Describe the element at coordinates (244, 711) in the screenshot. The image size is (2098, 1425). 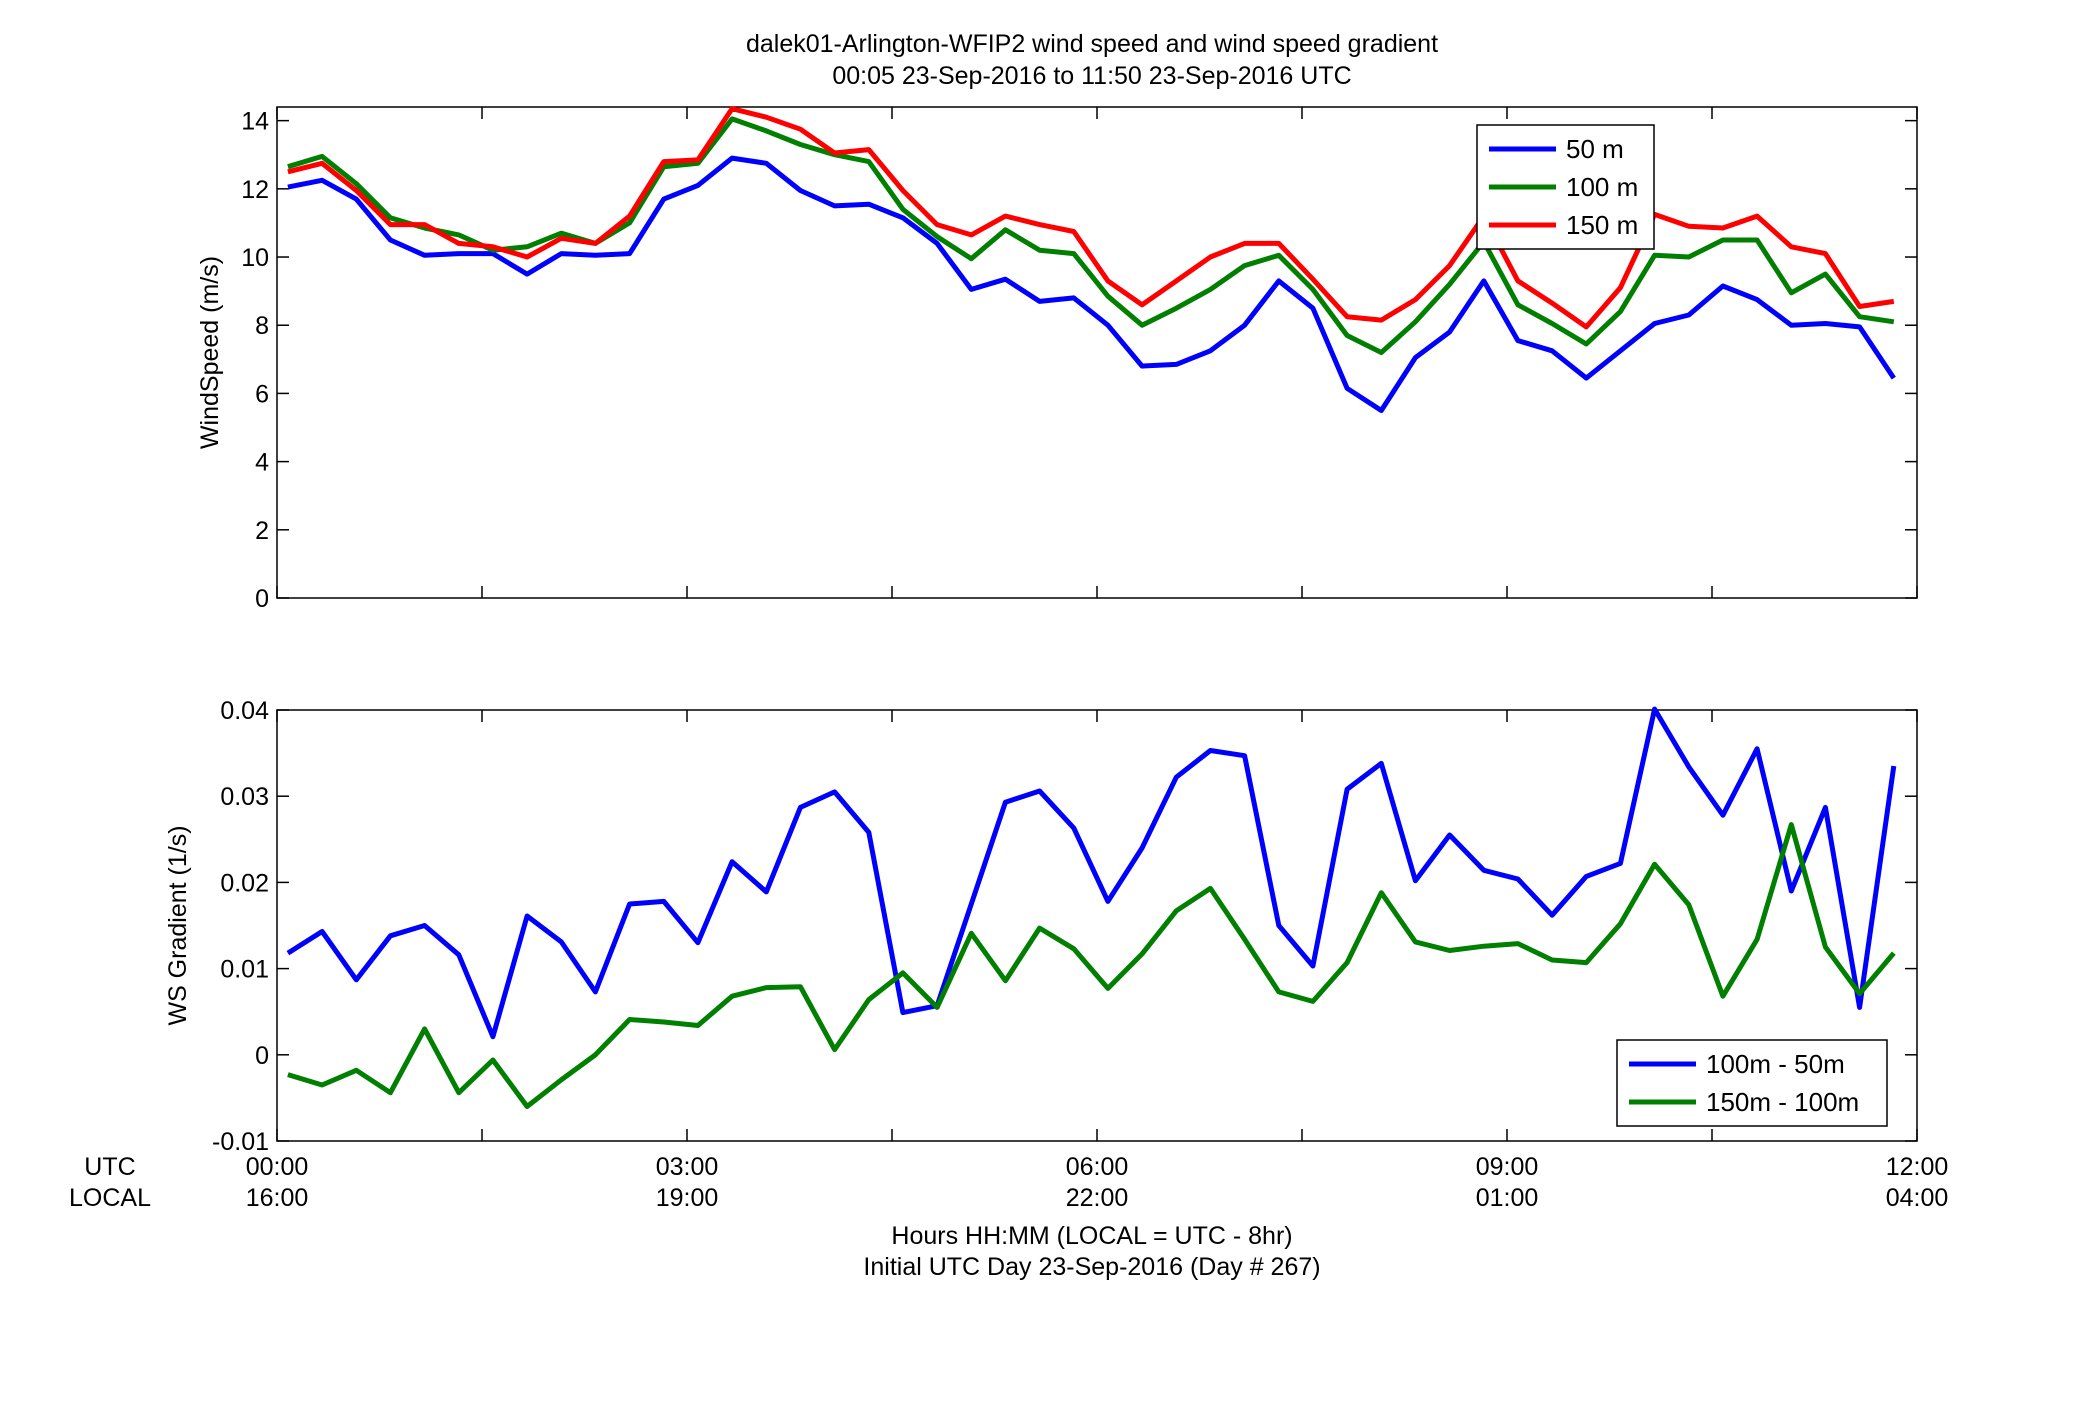
I see `y-tick-label: 0.04` at that location.